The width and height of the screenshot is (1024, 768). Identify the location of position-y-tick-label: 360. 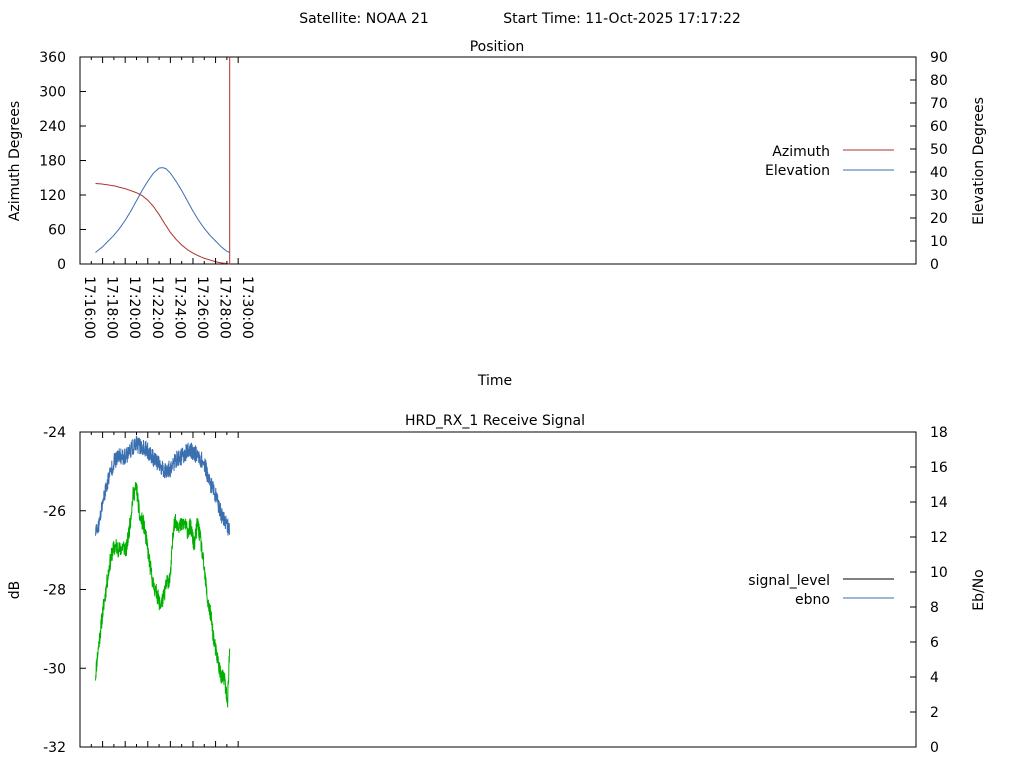
(52, 58).